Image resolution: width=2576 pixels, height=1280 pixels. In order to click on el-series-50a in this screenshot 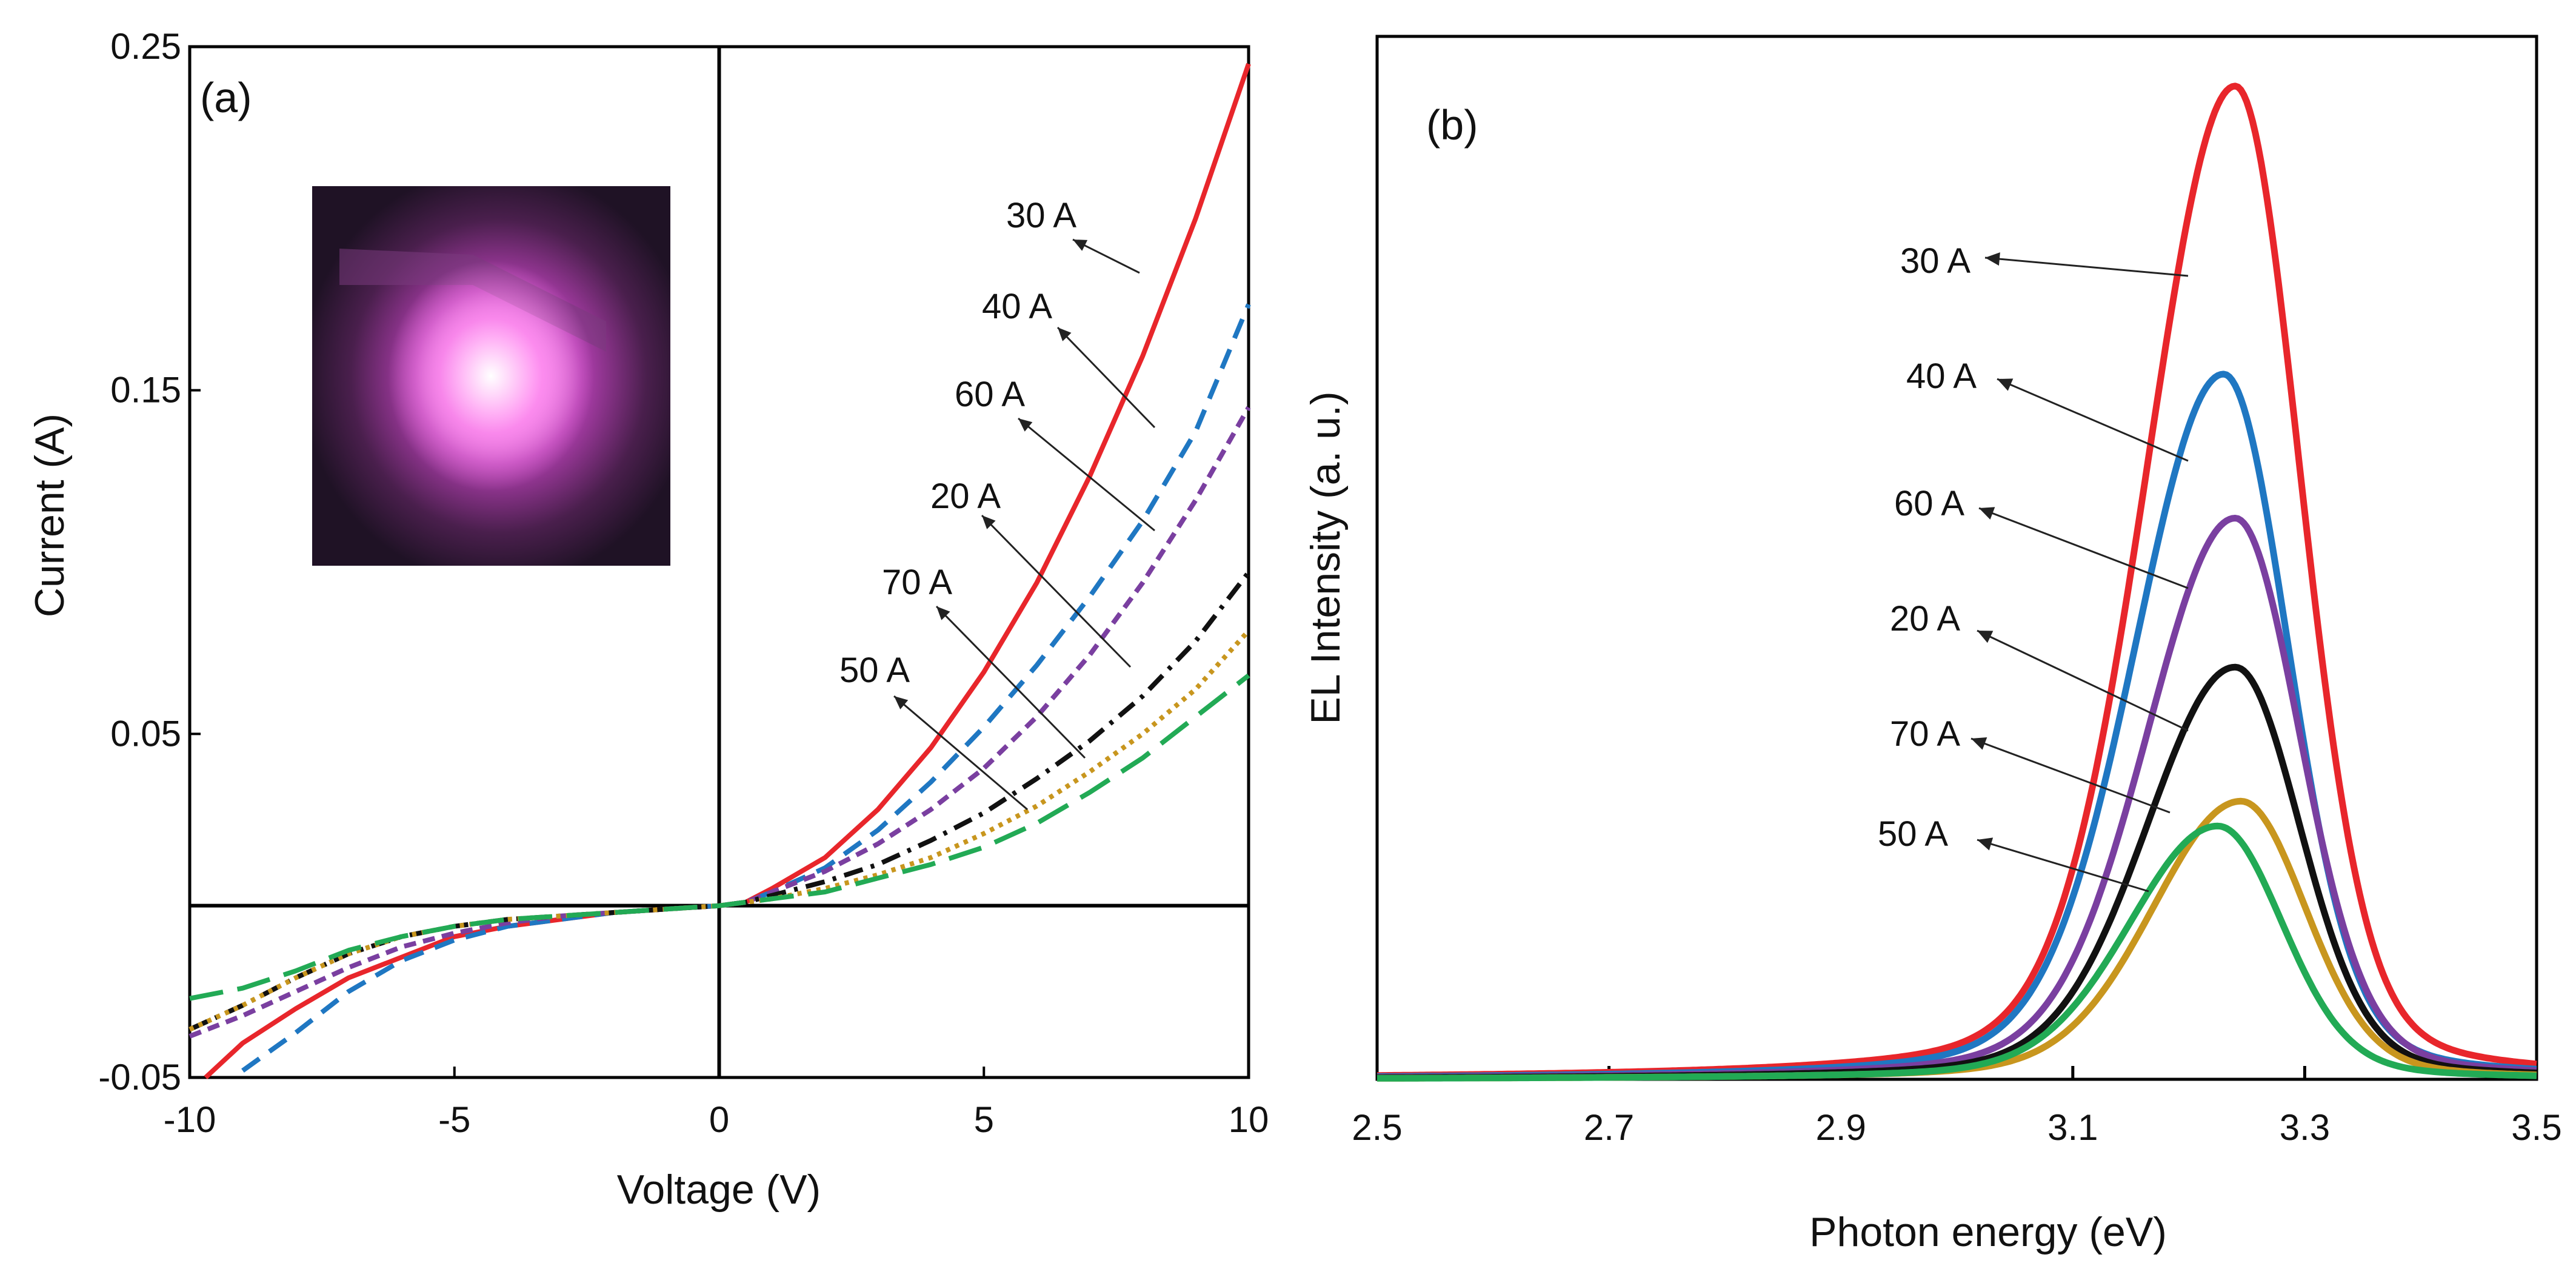, I will do `click(1956, 952)`.